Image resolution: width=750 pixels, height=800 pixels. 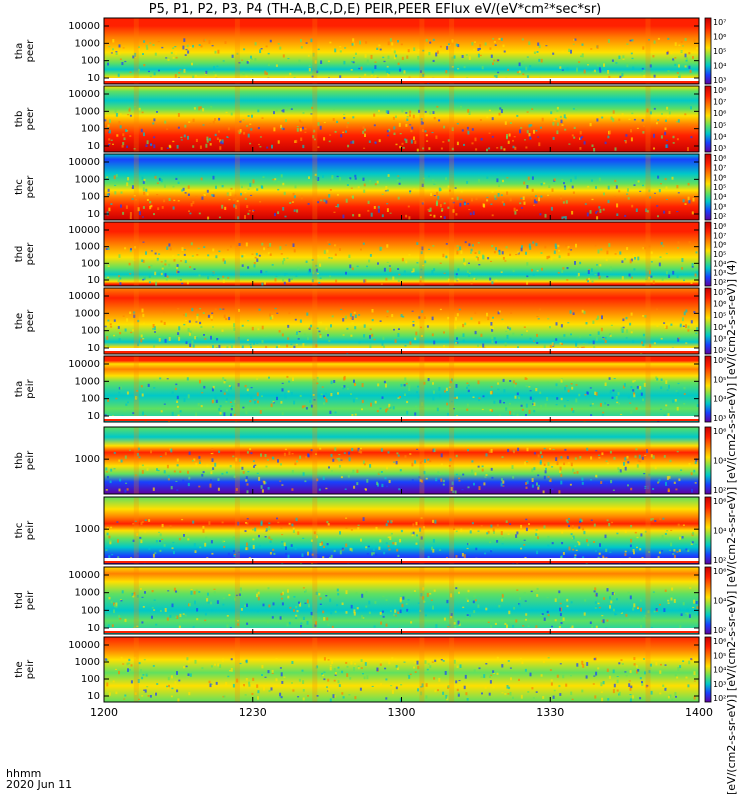 I want to click on panel-ylabel: thdpeer, so click(x=25, y=254).